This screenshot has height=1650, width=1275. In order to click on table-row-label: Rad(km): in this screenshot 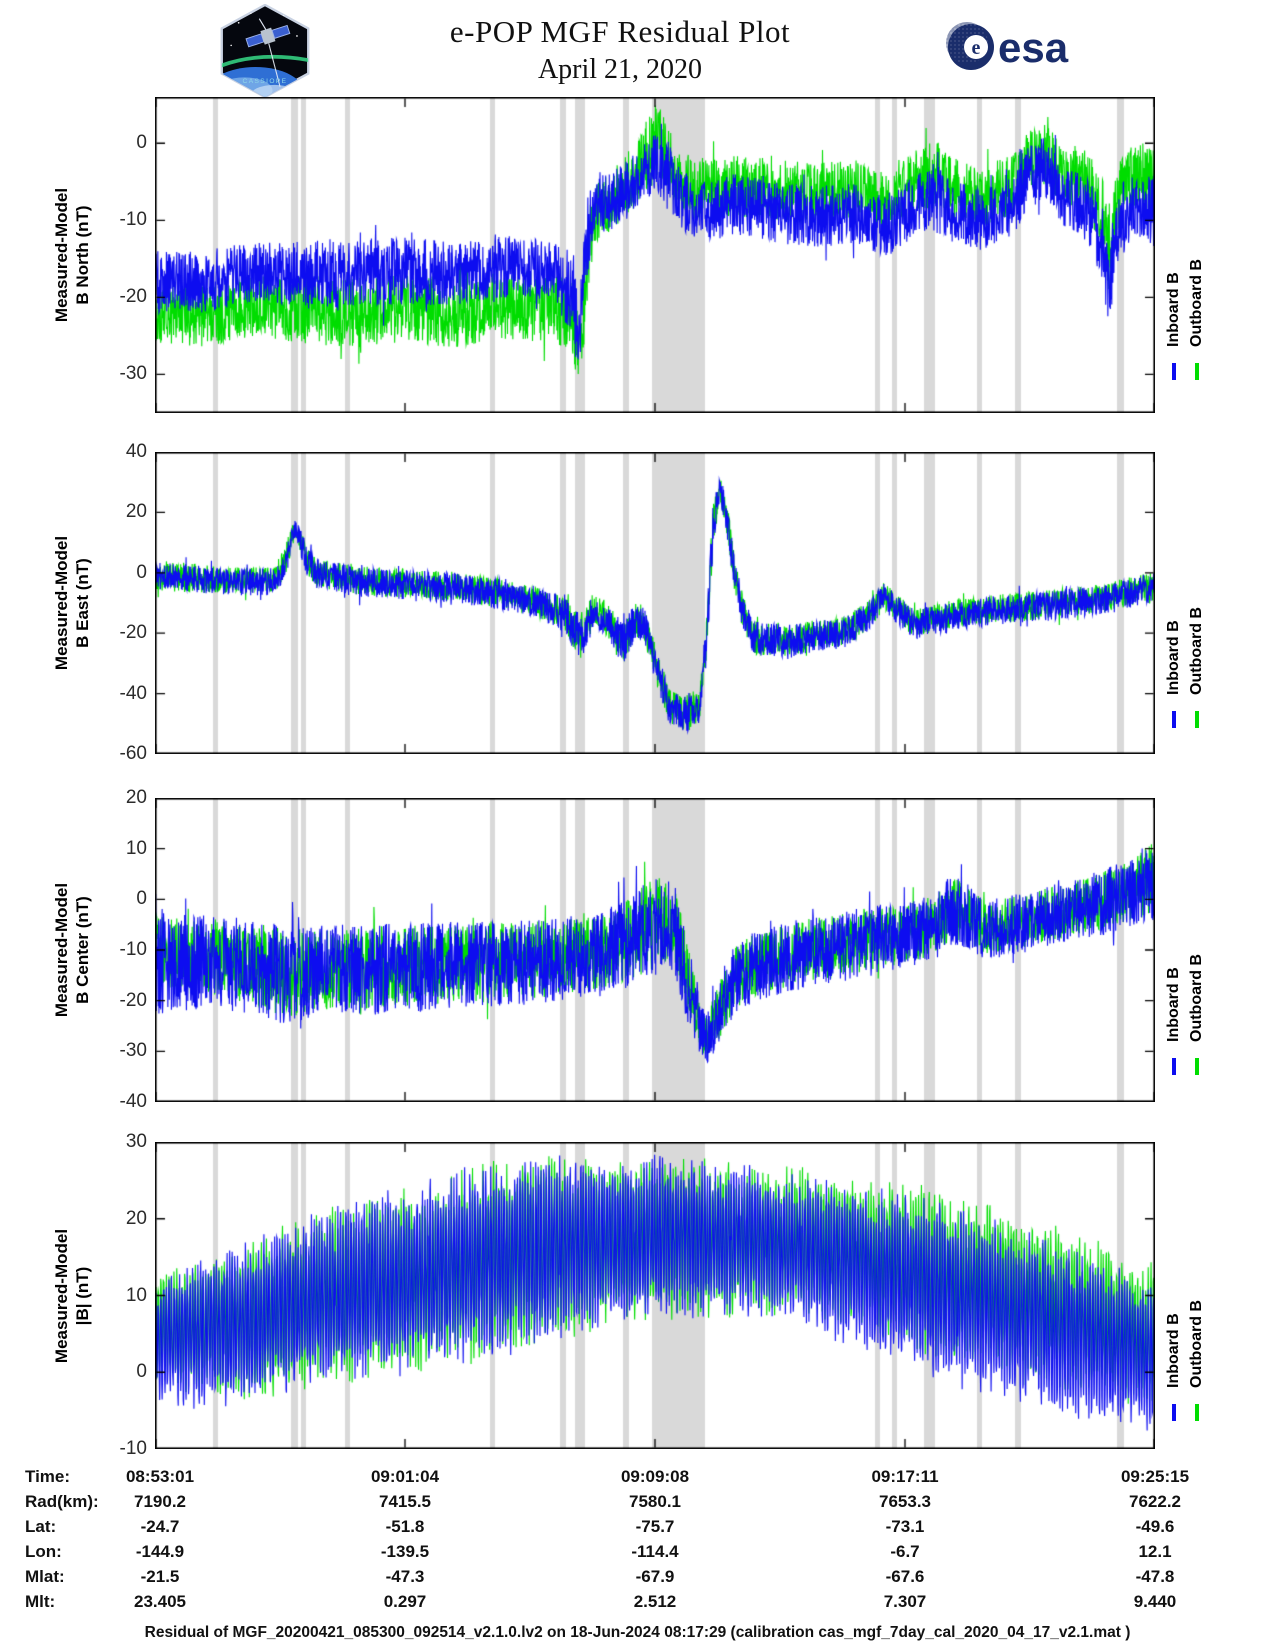, I will do `click(62, 1501)`.